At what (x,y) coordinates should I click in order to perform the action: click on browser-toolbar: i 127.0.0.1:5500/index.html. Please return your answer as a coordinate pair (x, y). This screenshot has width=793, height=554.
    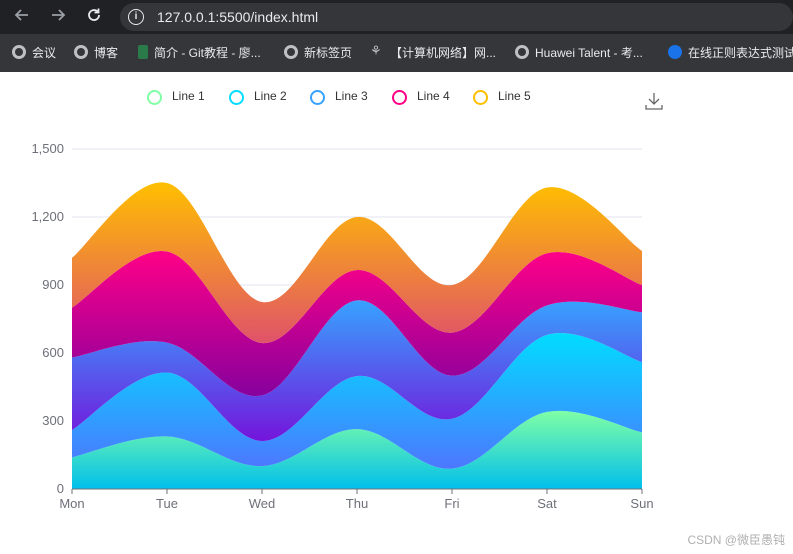
    Looking at the image, I should click on (396, 17).